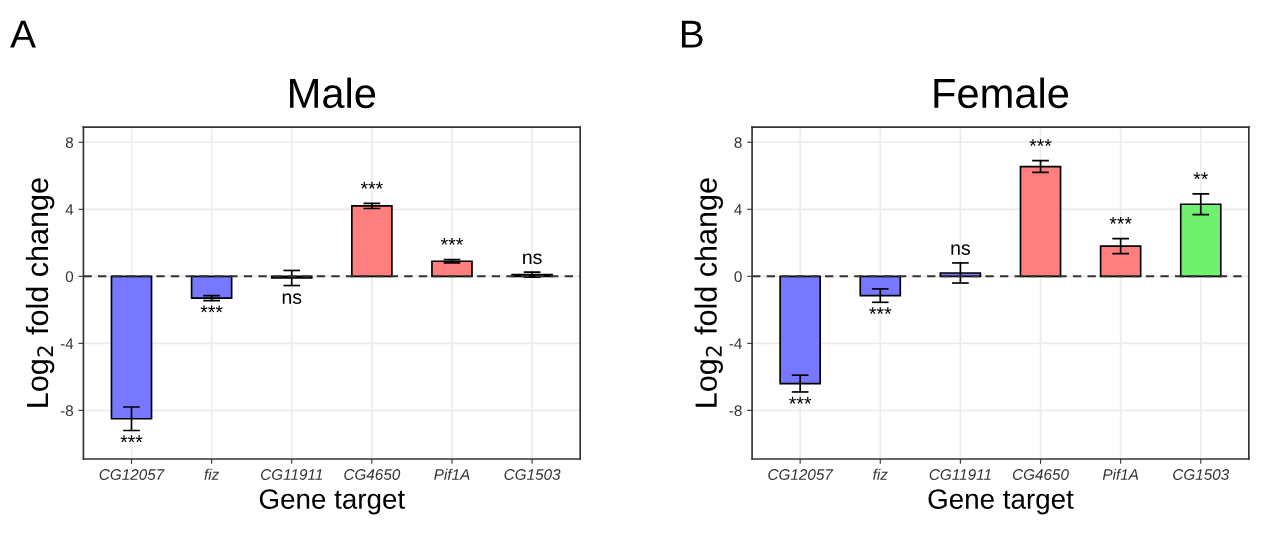  What do you see at coordinates (692, 34) in the screenshot?
I see `text: B` at bounding box center [692, 34].